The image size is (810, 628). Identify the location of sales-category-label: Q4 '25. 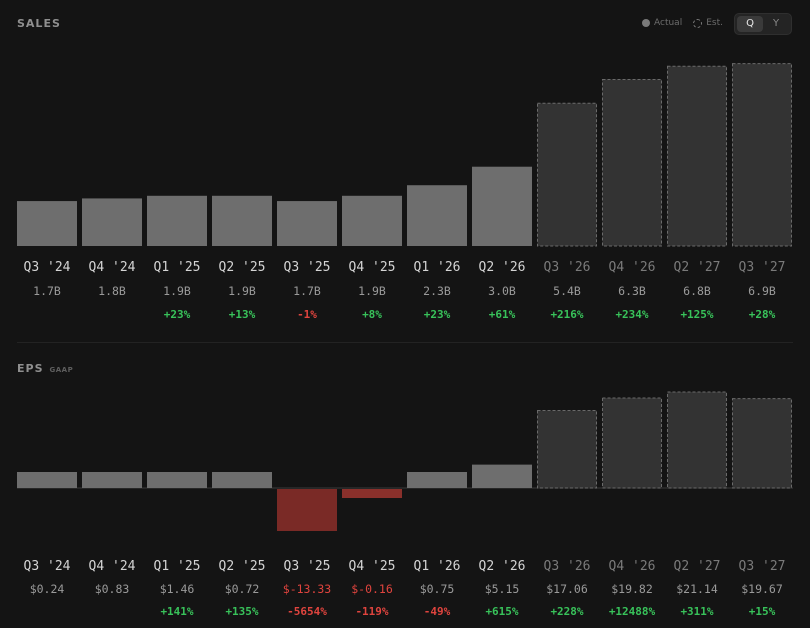
(372, 267).